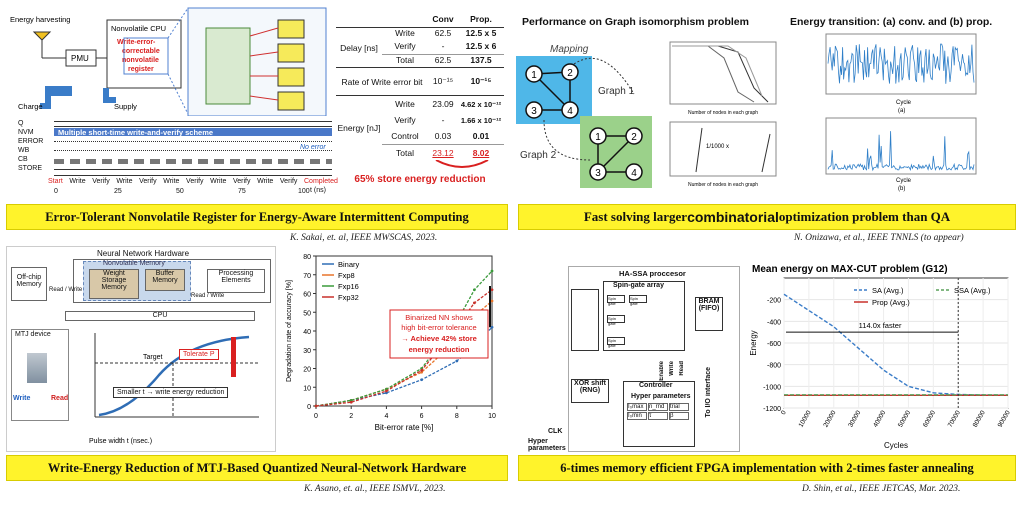 The image size is (1024, 505). I want to click on legend-label-fxp8: Fxp8, so click(346, 275).